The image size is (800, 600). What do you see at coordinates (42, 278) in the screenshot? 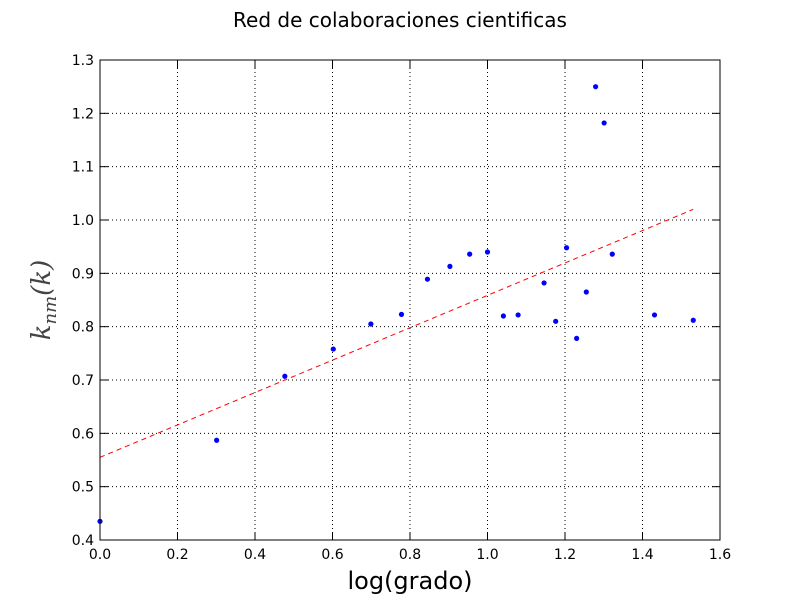
I see `y-axis-label-suffix: (k)` at bounding box center [42, 278].